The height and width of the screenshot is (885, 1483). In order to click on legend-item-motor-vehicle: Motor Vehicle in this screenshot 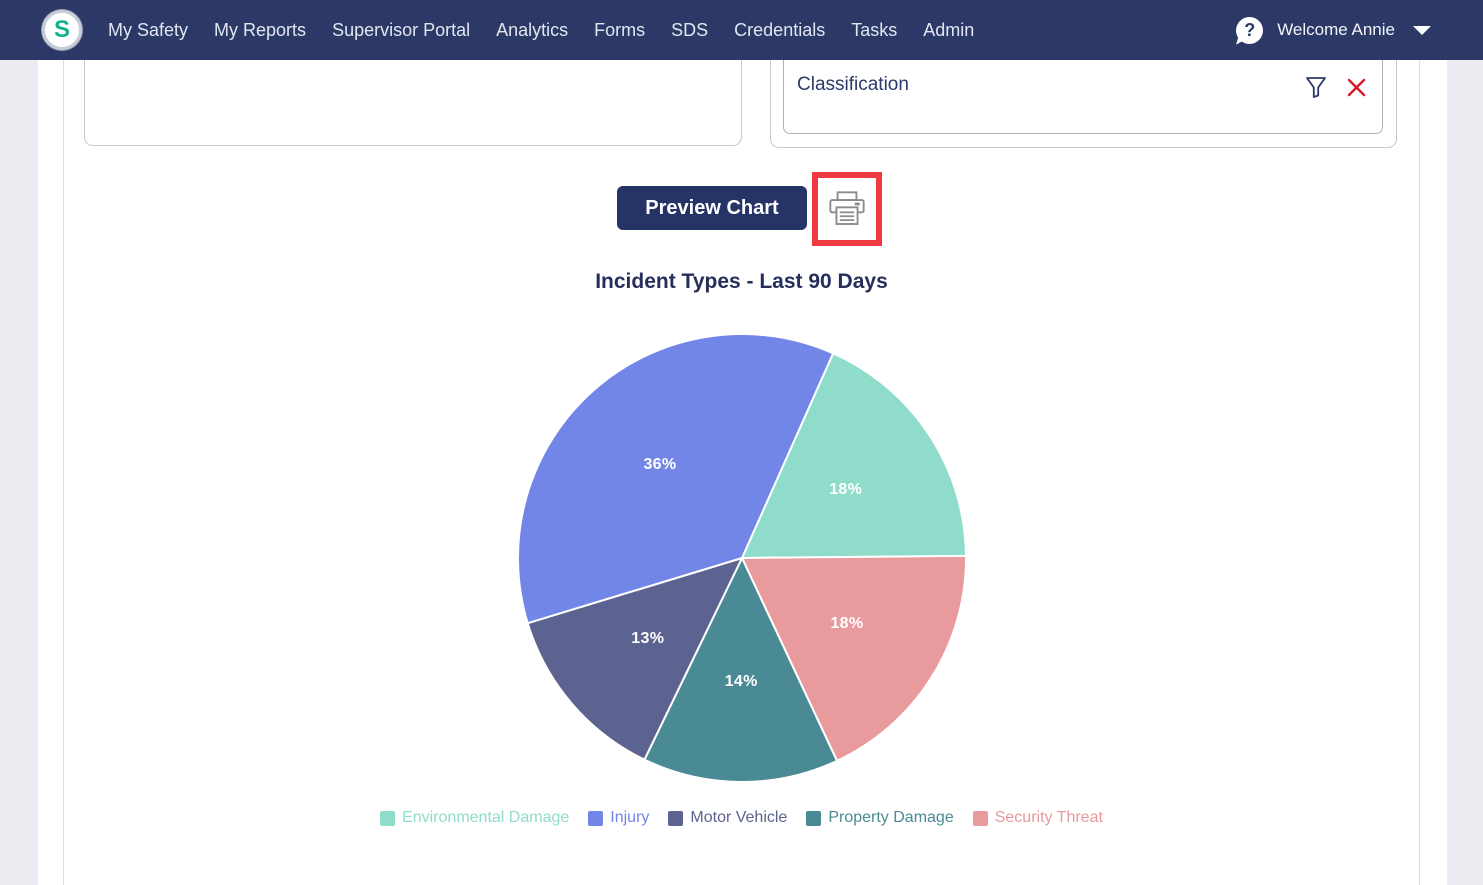, I will do `click(727, 818)`.